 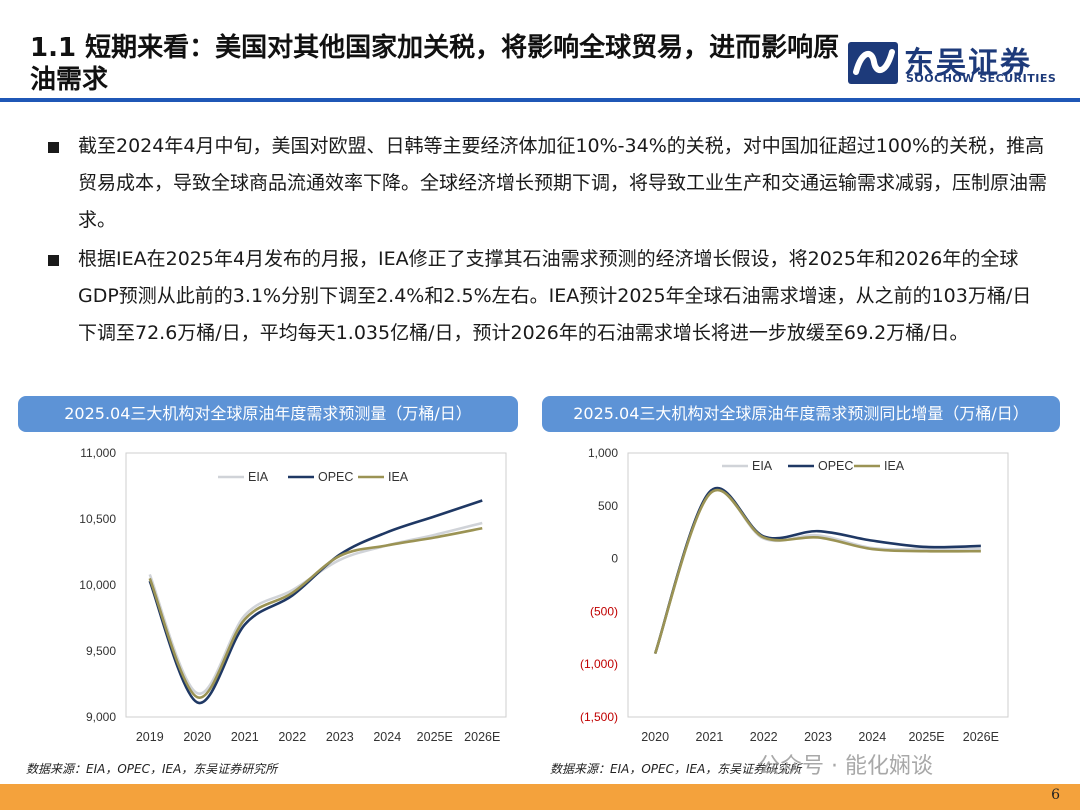 I want to click on y-tick-label: 10,500, so click(x=97, y=519).